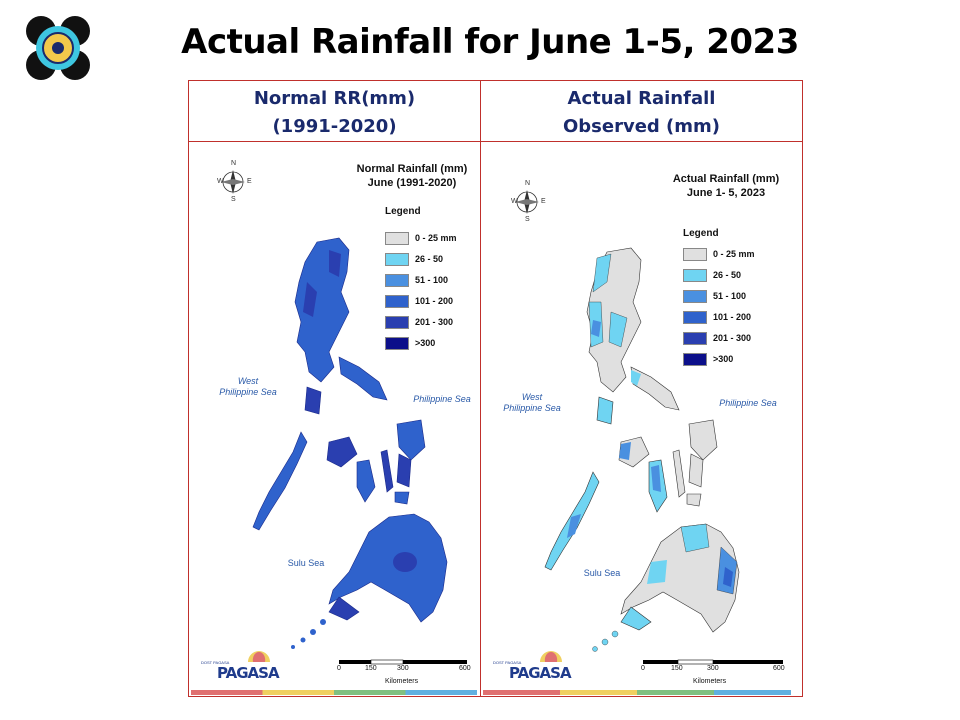  I want to click on header-left-line1: Normal RR(mm), so click(334, 98).